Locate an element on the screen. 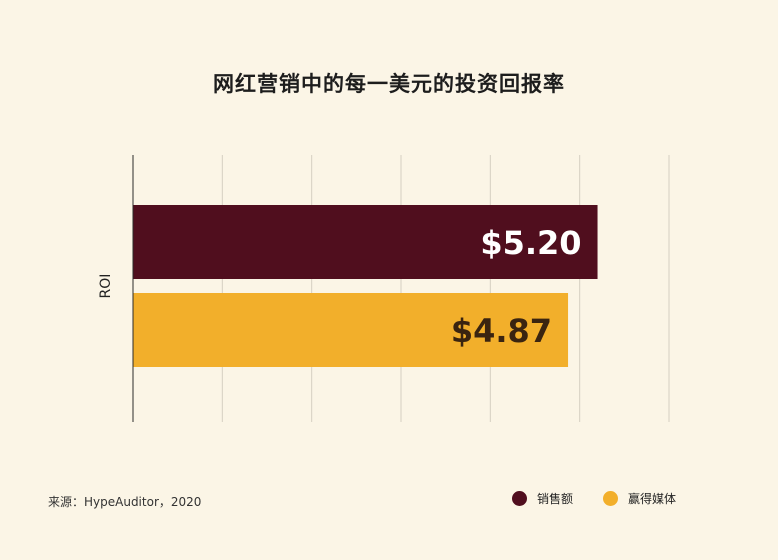  bar-sales is located at coordinates (365, 242).